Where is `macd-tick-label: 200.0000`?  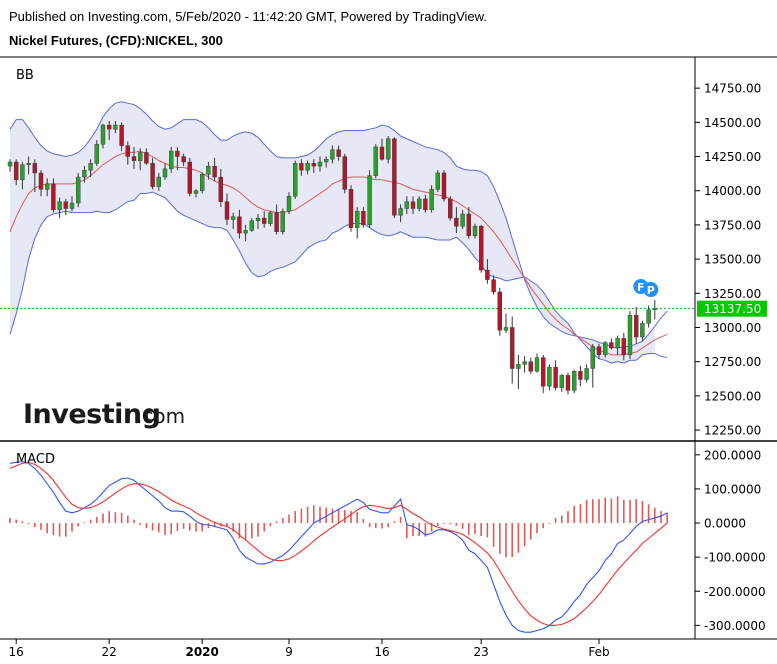 macd-tick-label: 200.0000 is located at coordinates (732, 455).